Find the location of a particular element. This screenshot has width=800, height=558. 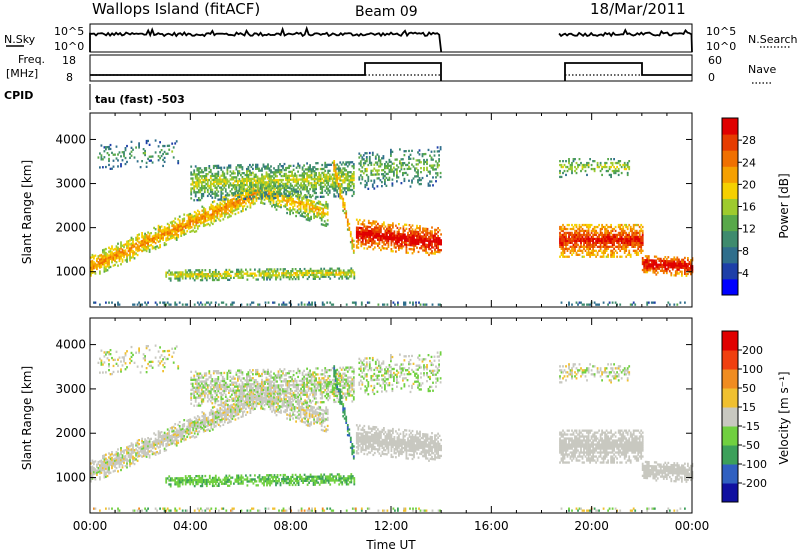

y-tick-label: 1000 is located at coordinates (70, 272).